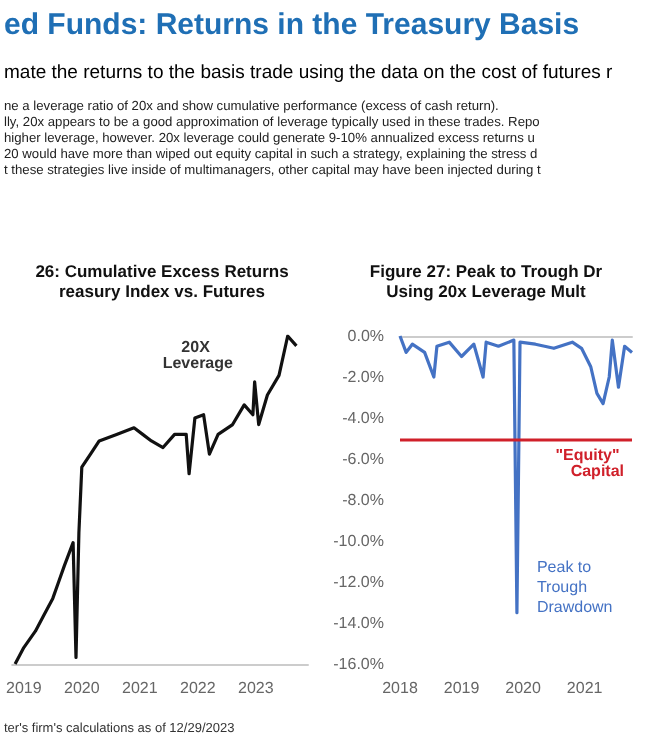 This screenshot has width=648, height=744. I want to click on ref-line-label: "Equity" Capital, so click(589, 462).